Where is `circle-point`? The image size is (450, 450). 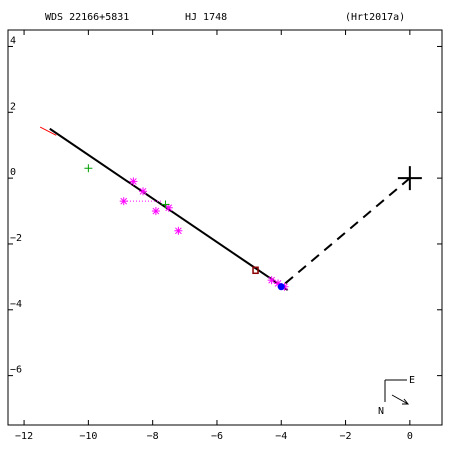 circle-point is located at coordinates (281, 287).